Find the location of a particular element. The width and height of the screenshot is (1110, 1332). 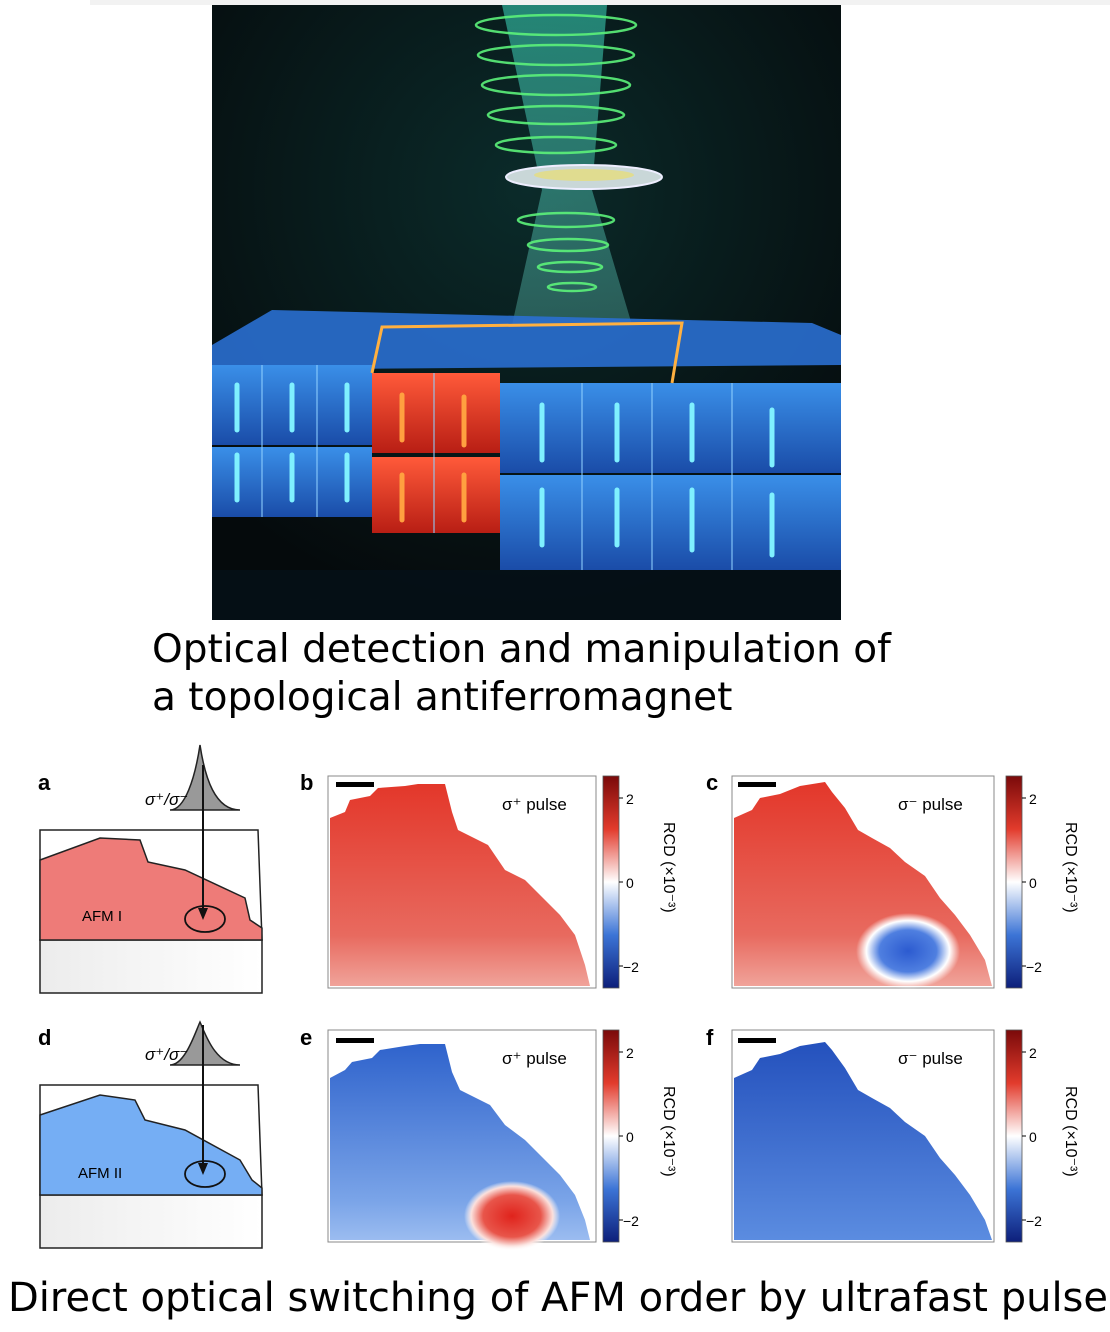

colorbar-bottom-left: 2 0 −2 RCD (×10⁻³) is located at coordinates (639, 1136).